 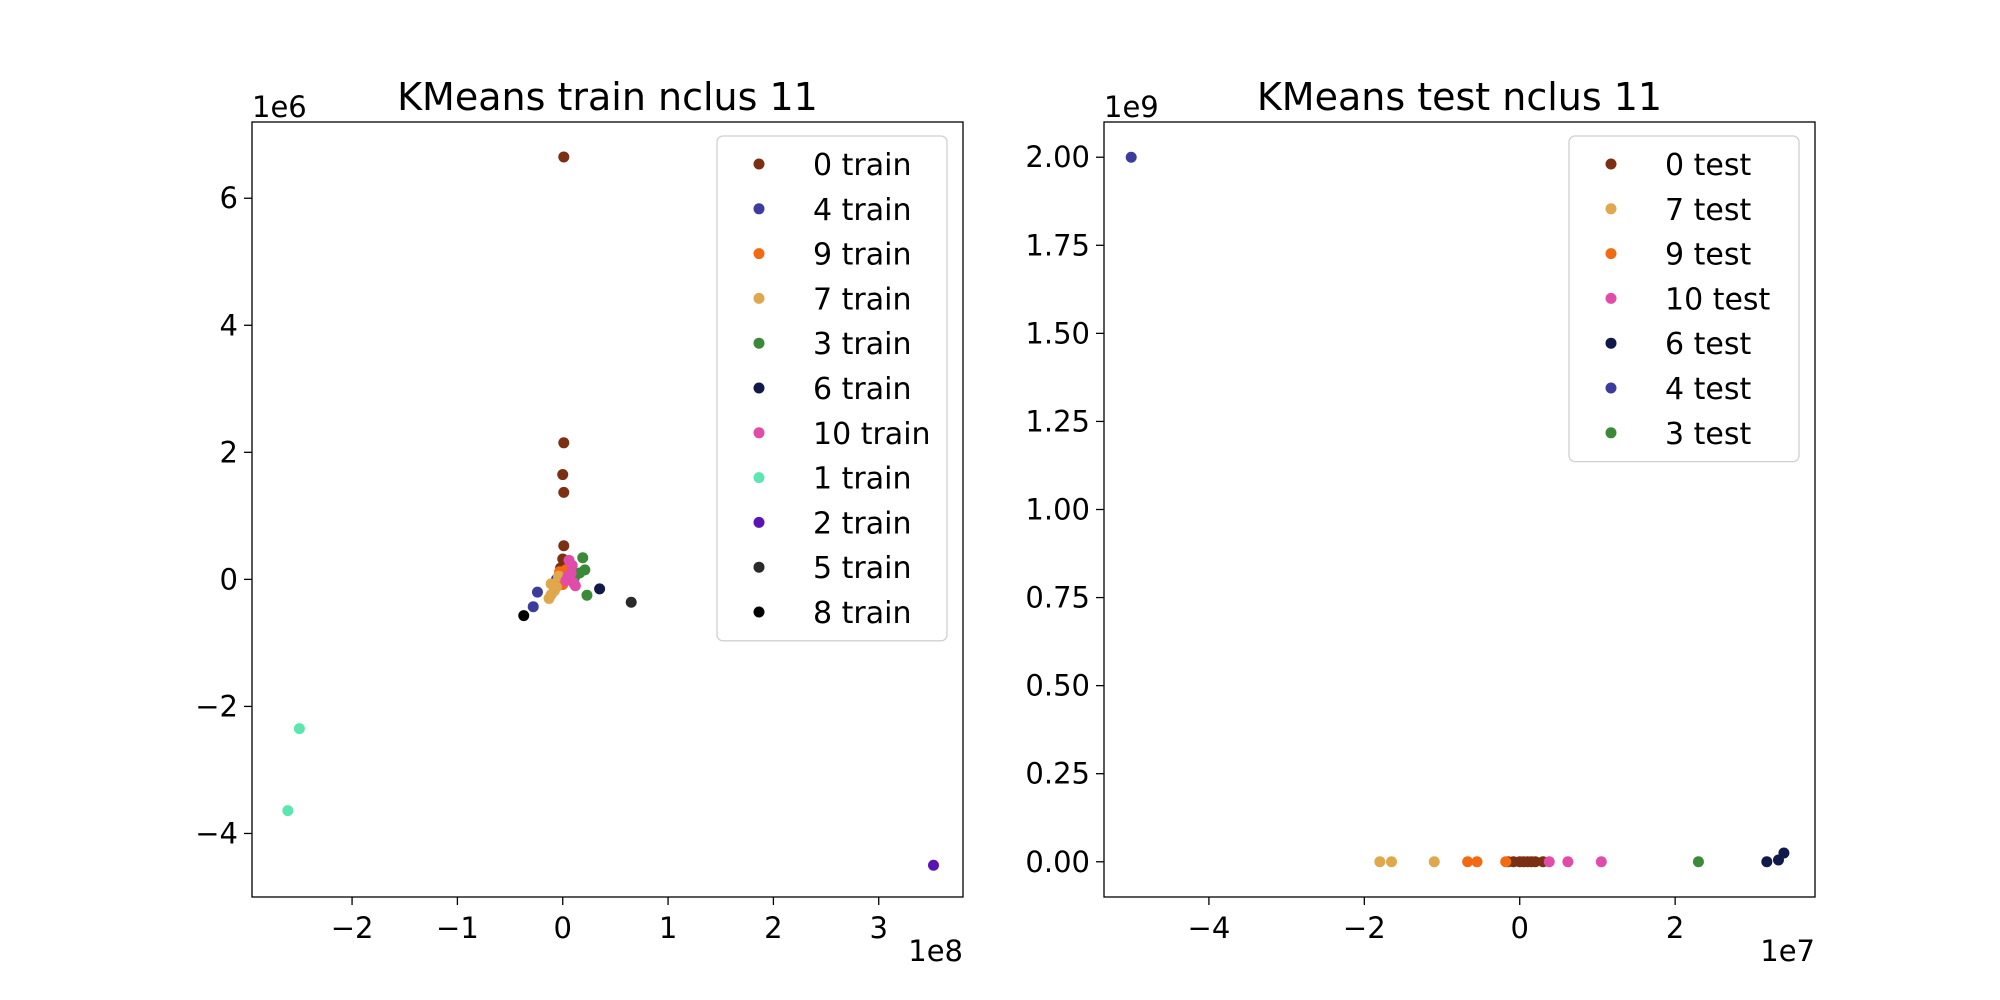 What do you see at coordinates (1698, 862) in the screenshot?
I see `data-point-3-test` at bounding box center [1698, 862].